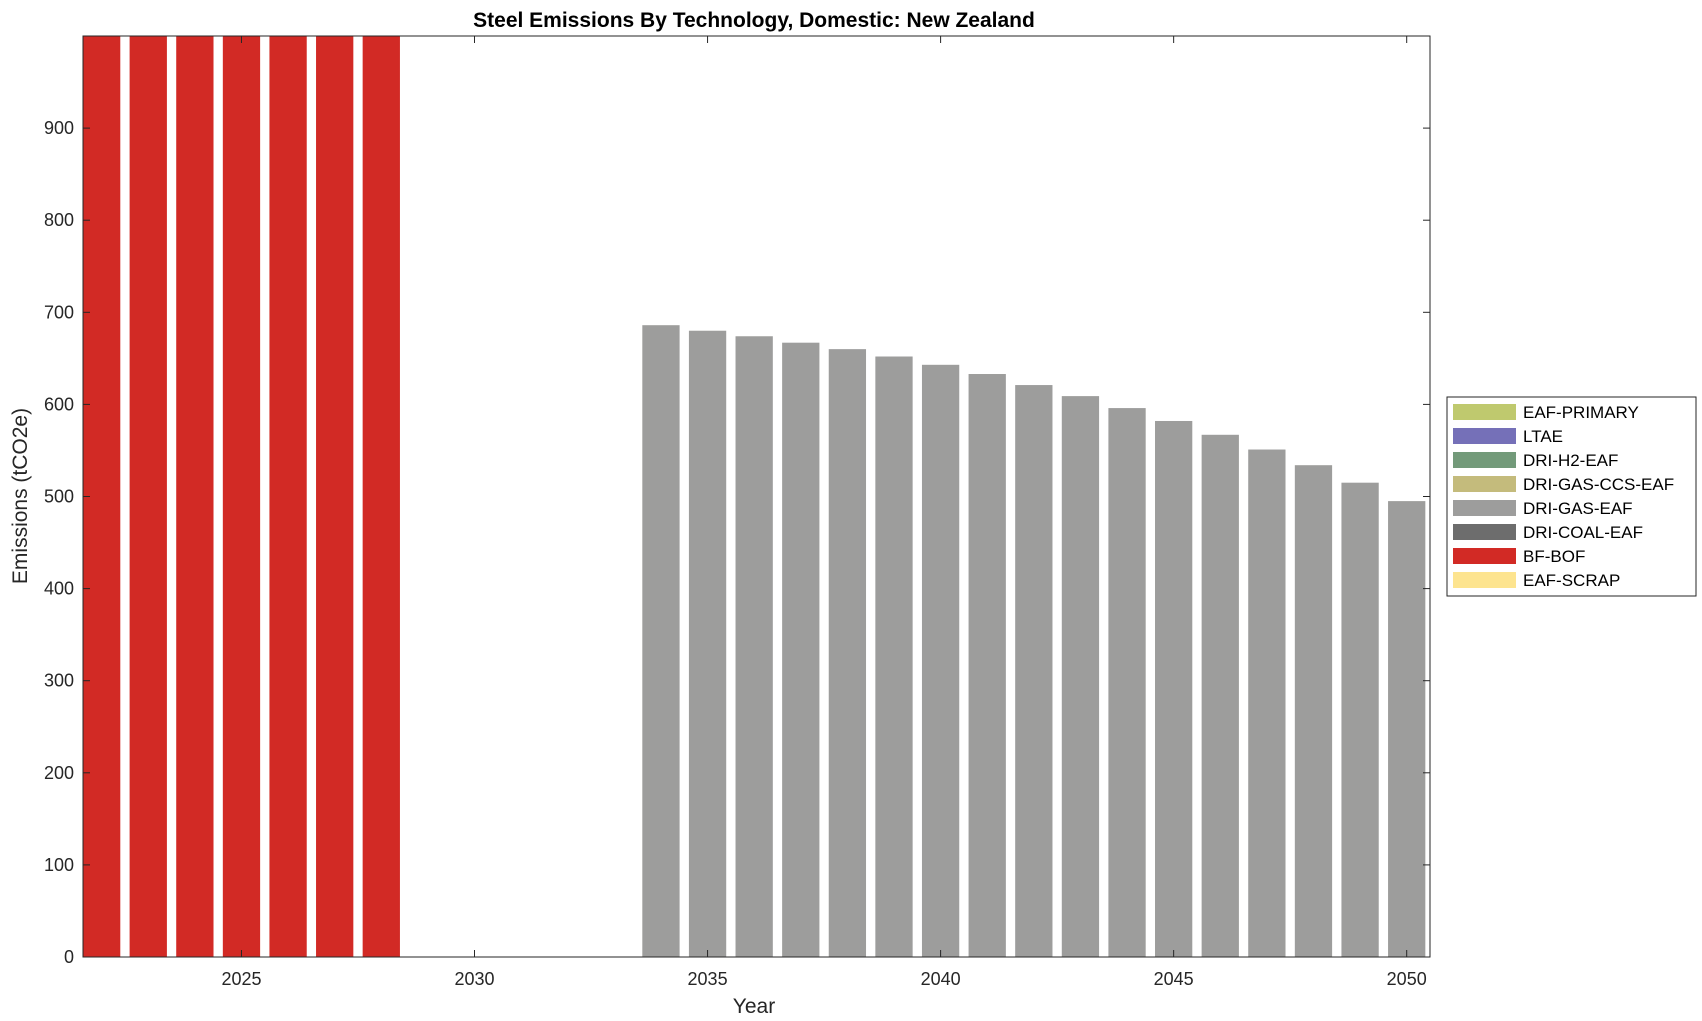  I want to click on bar-dri-gas-eaf-2042, so click(1034, 671).